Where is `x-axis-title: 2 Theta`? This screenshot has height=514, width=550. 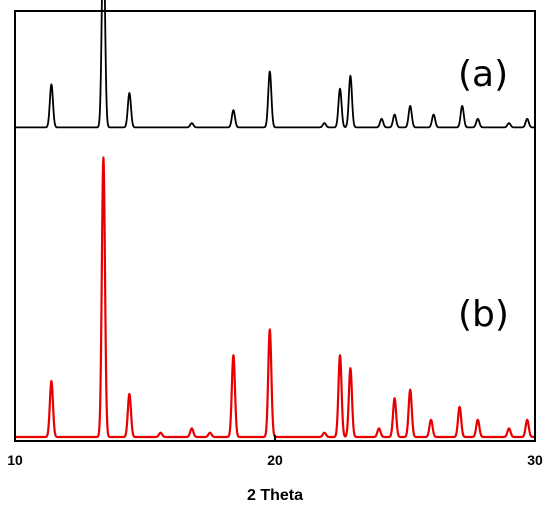 x-axis-title: 2 Theta is located at coordinates (275, 495).